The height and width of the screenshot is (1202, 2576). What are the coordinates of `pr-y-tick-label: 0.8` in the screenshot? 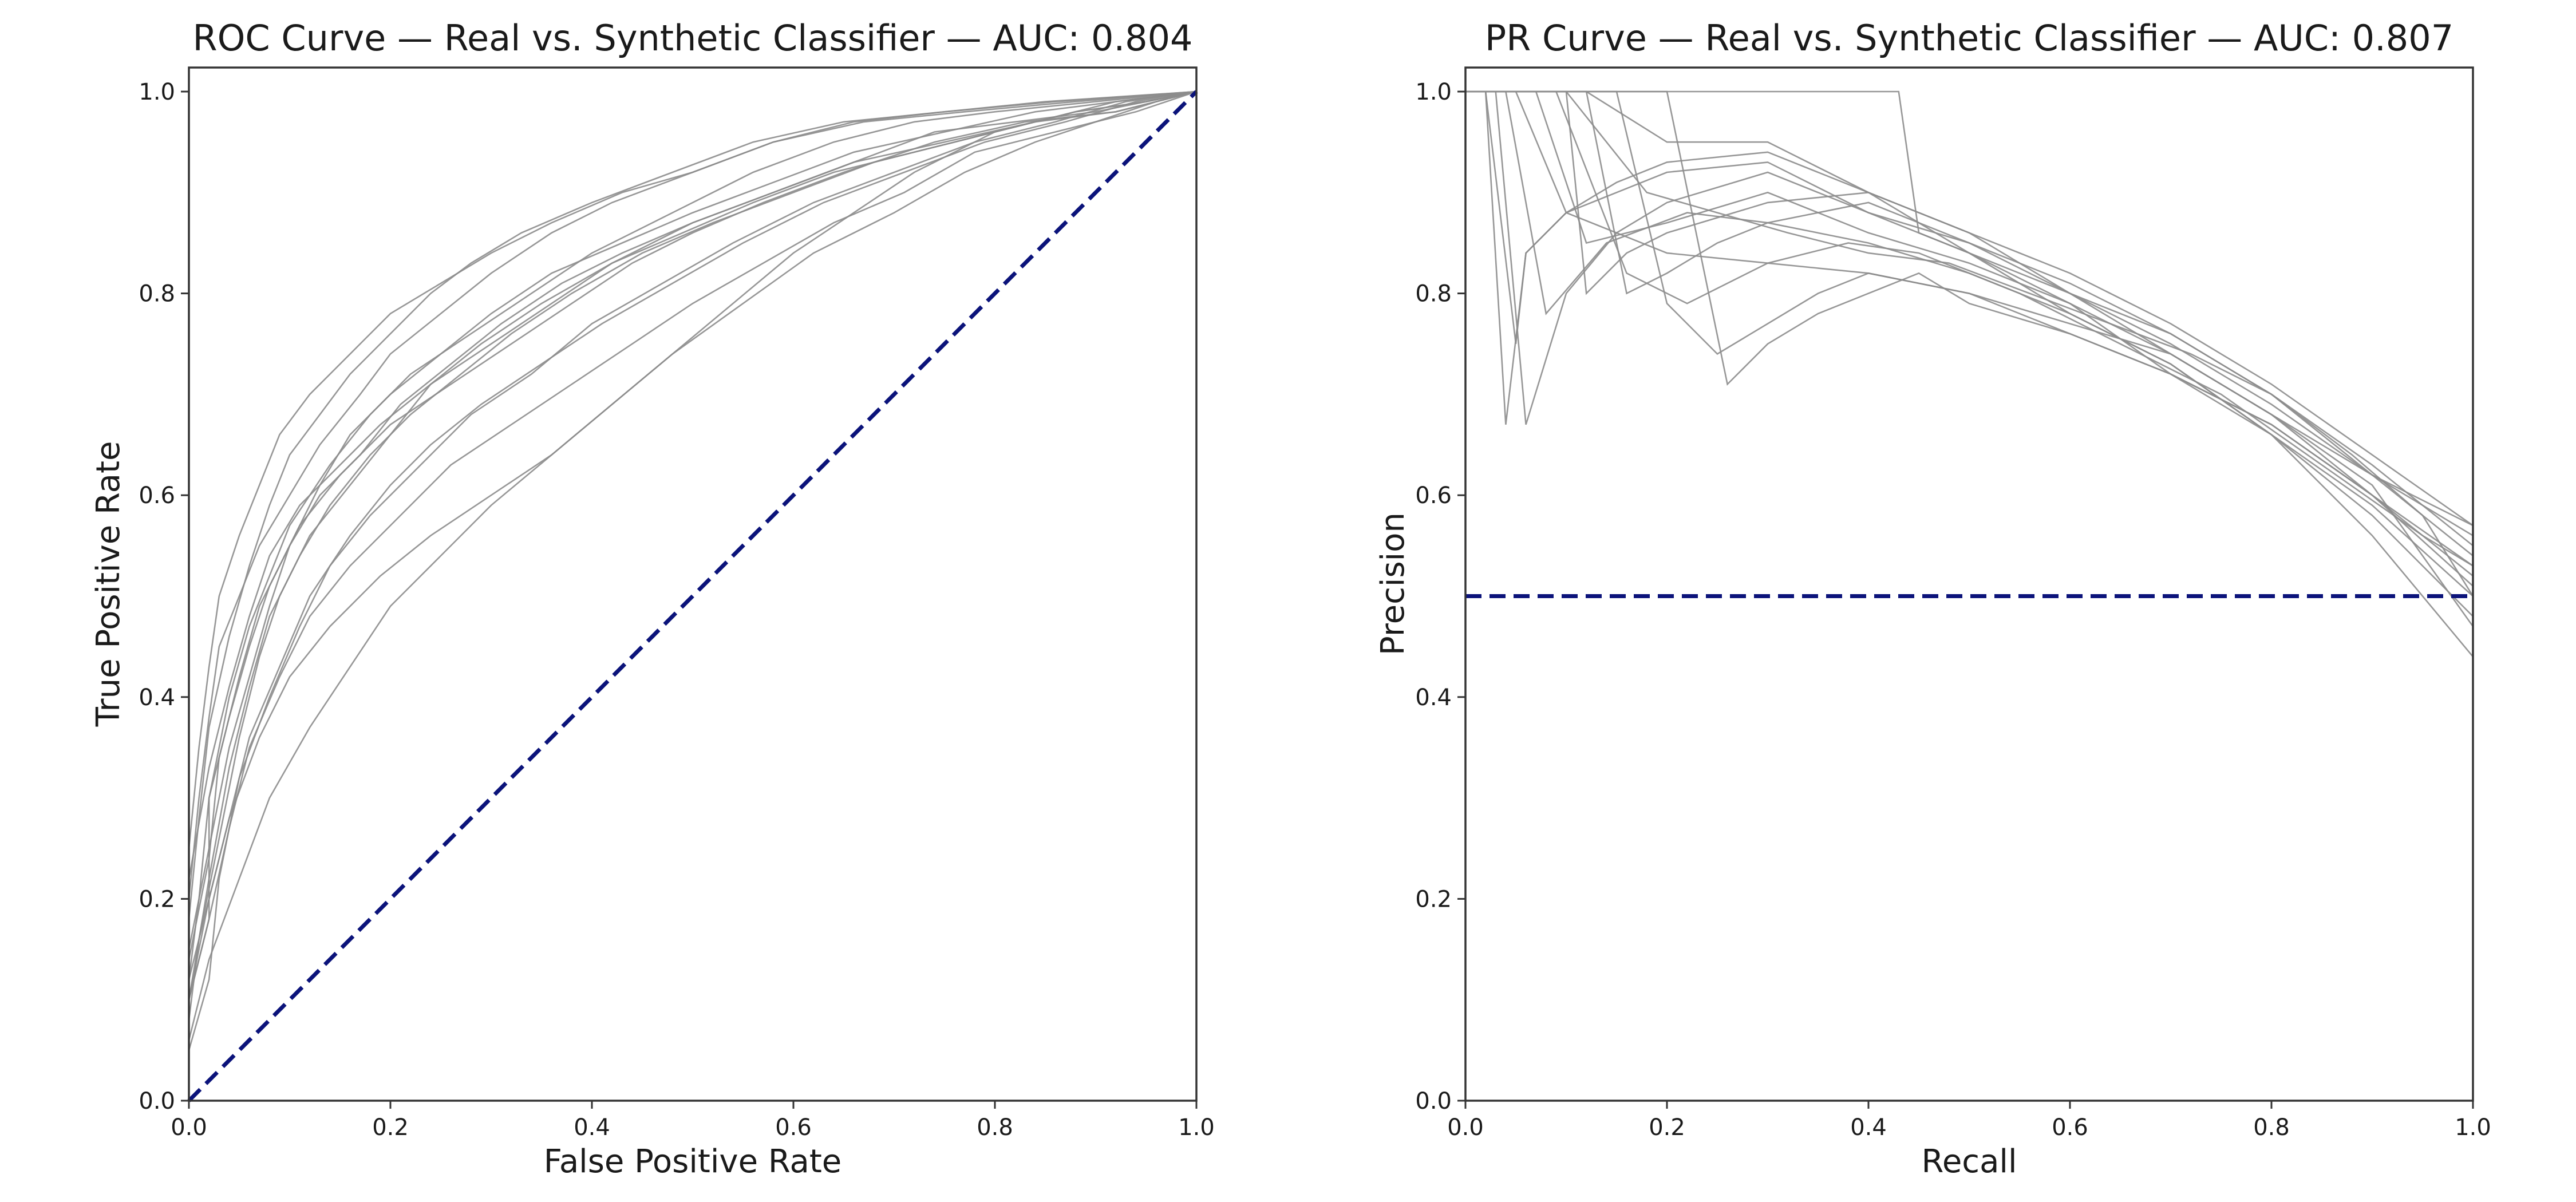 It's located at (1433, 294).